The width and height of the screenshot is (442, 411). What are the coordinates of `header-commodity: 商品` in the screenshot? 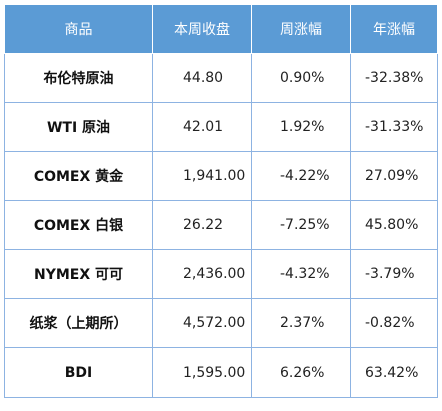 It's located at (78, 29).